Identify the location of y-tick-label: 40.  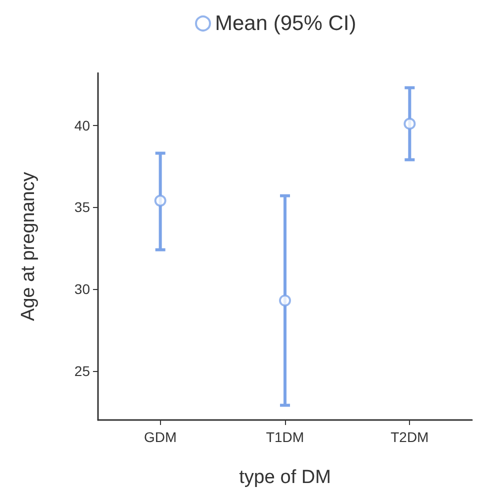
(82, 125).